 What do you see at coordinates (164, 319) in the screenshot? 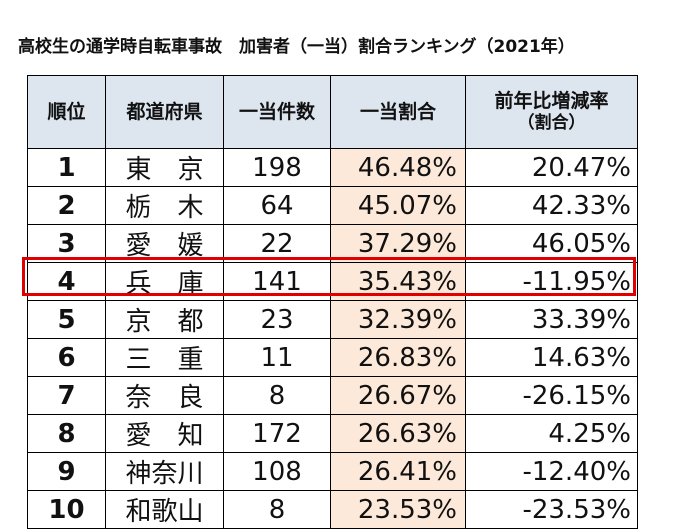
I see `table-cell: 京 都` at bounding box center [164, 319].